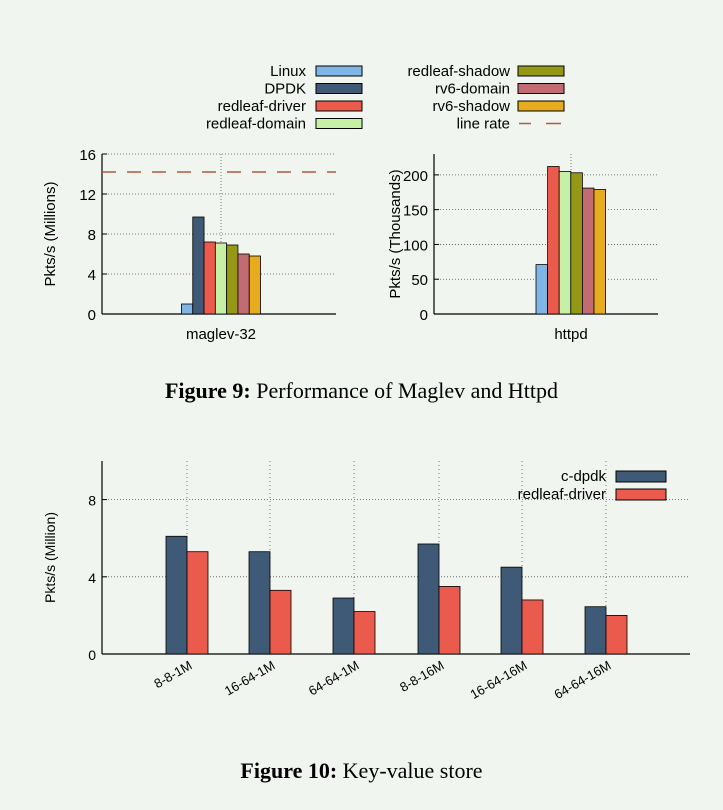 The width and height of the screenshot is (723, 810). Describe the element at coordinates (87, 195) in the screenshot. I see `y-tick-label: 12` at that location.